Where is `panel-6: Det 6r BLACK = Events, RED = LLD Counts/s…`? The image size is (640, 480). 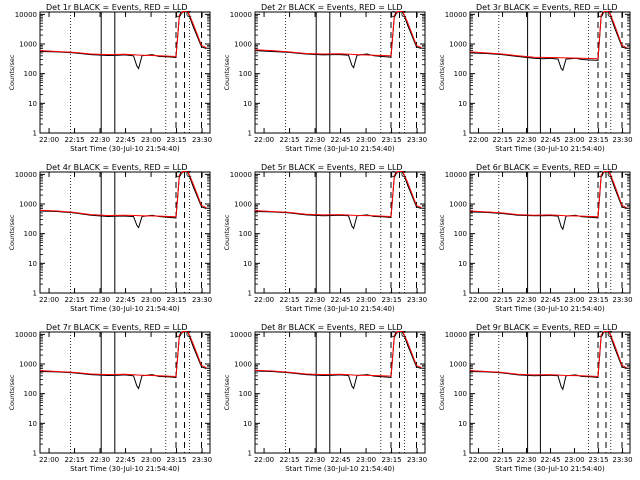 panel-6: Det 6r BLACK = Events, RED = LLD Counts/s… is located at coordinates (535, 238).